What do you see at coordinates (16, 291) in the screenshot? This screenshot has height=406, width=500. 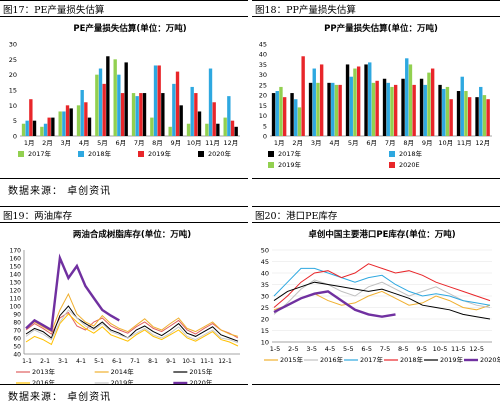 I see `y-tick-label: 120` at bounding box center [16, 291].